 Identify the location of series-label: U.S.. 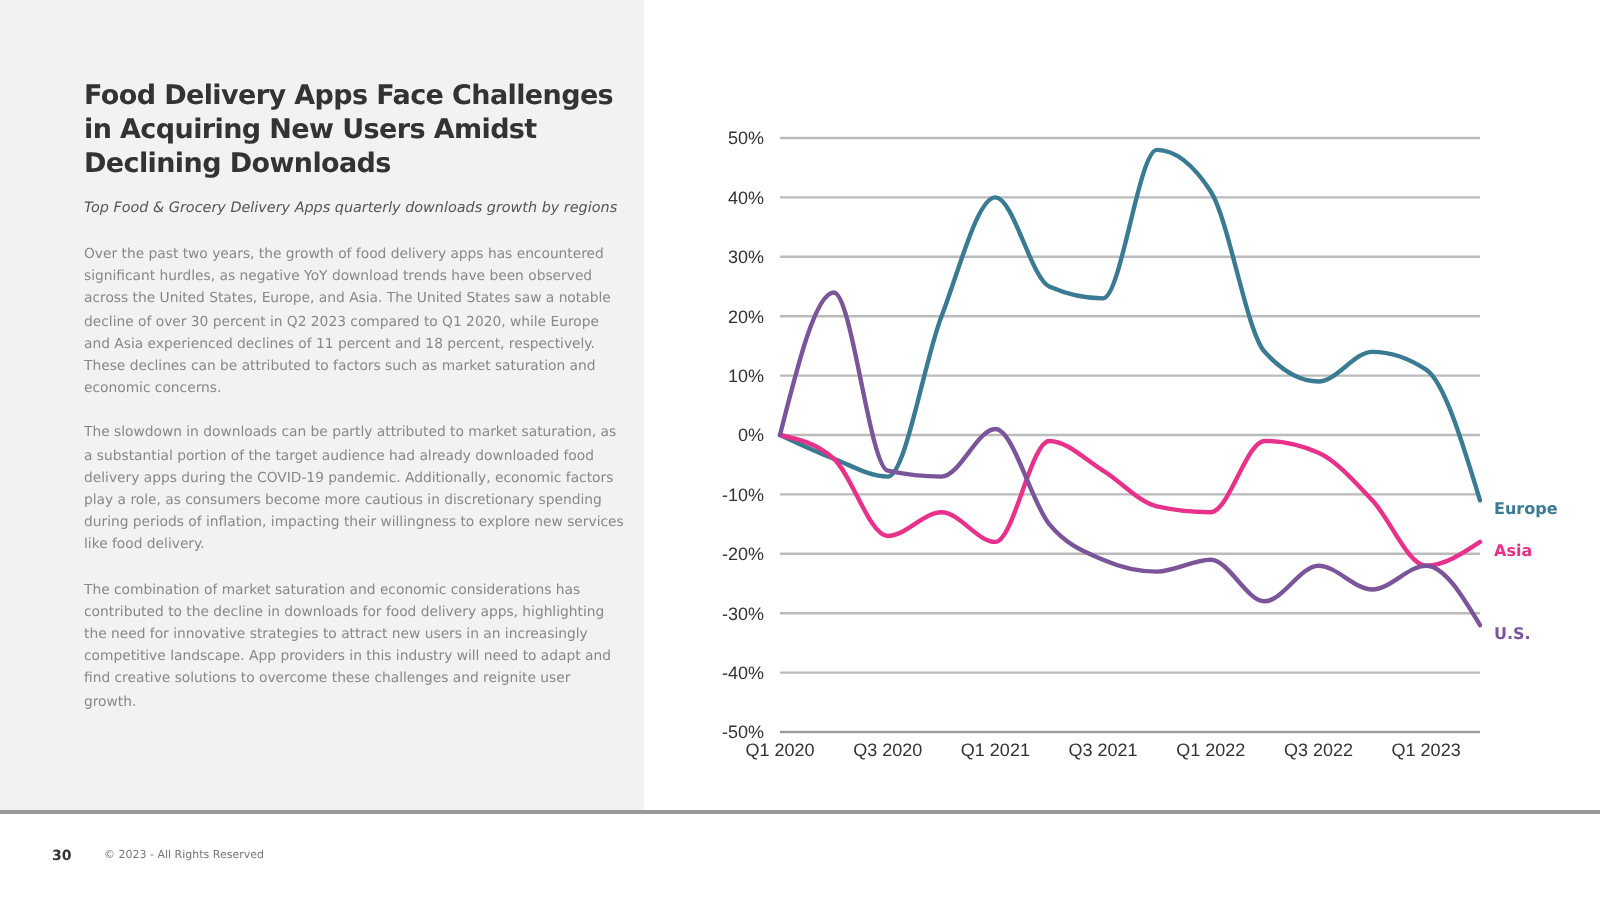
(1512, 633).